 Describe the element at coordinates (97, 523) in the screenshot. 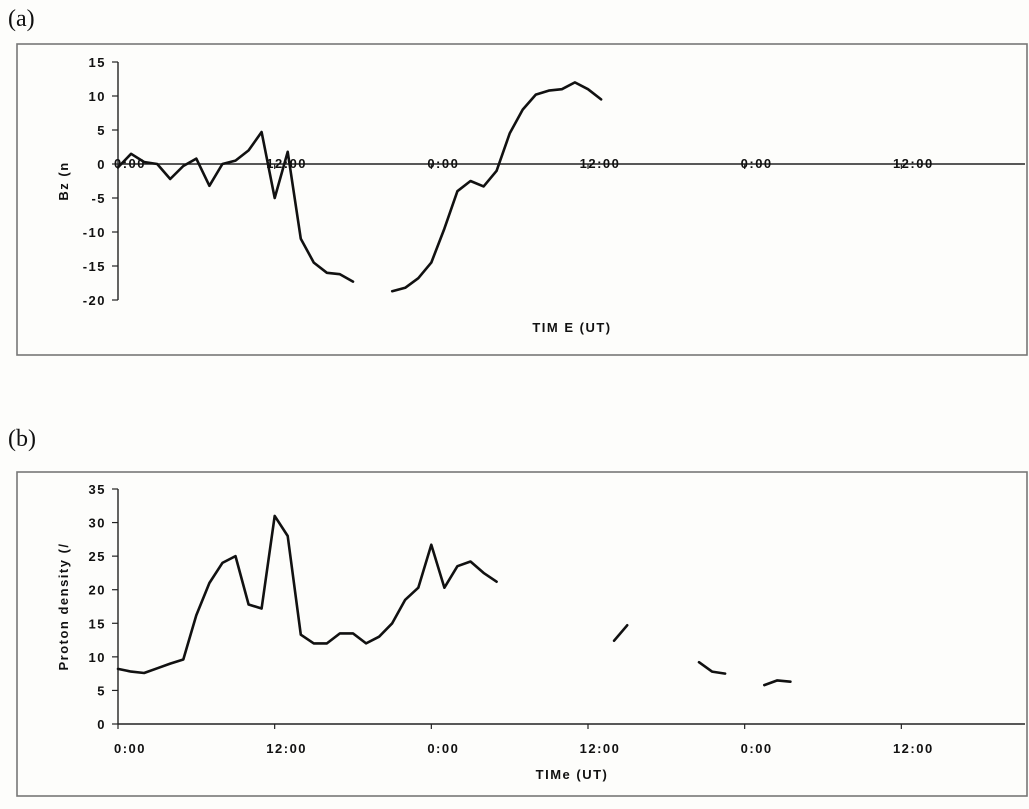

I see `y-tick-label: 30` at that location.